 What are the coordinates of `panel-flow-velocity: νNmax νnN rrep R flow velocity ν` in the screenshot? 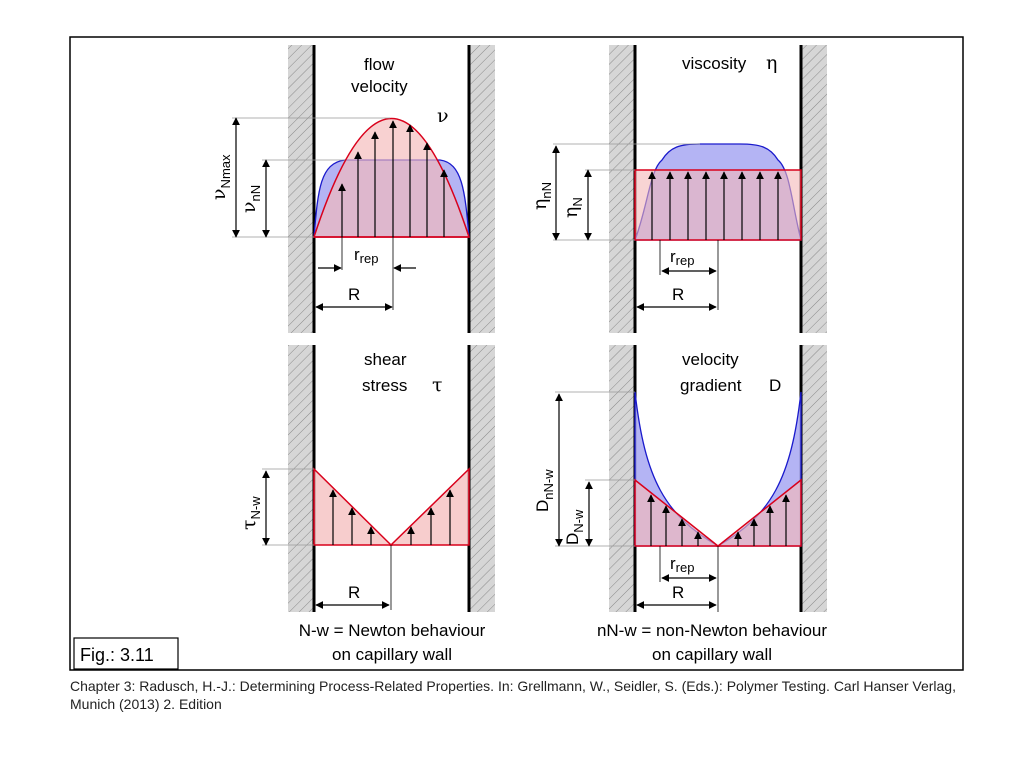 It's located at (351, 189).